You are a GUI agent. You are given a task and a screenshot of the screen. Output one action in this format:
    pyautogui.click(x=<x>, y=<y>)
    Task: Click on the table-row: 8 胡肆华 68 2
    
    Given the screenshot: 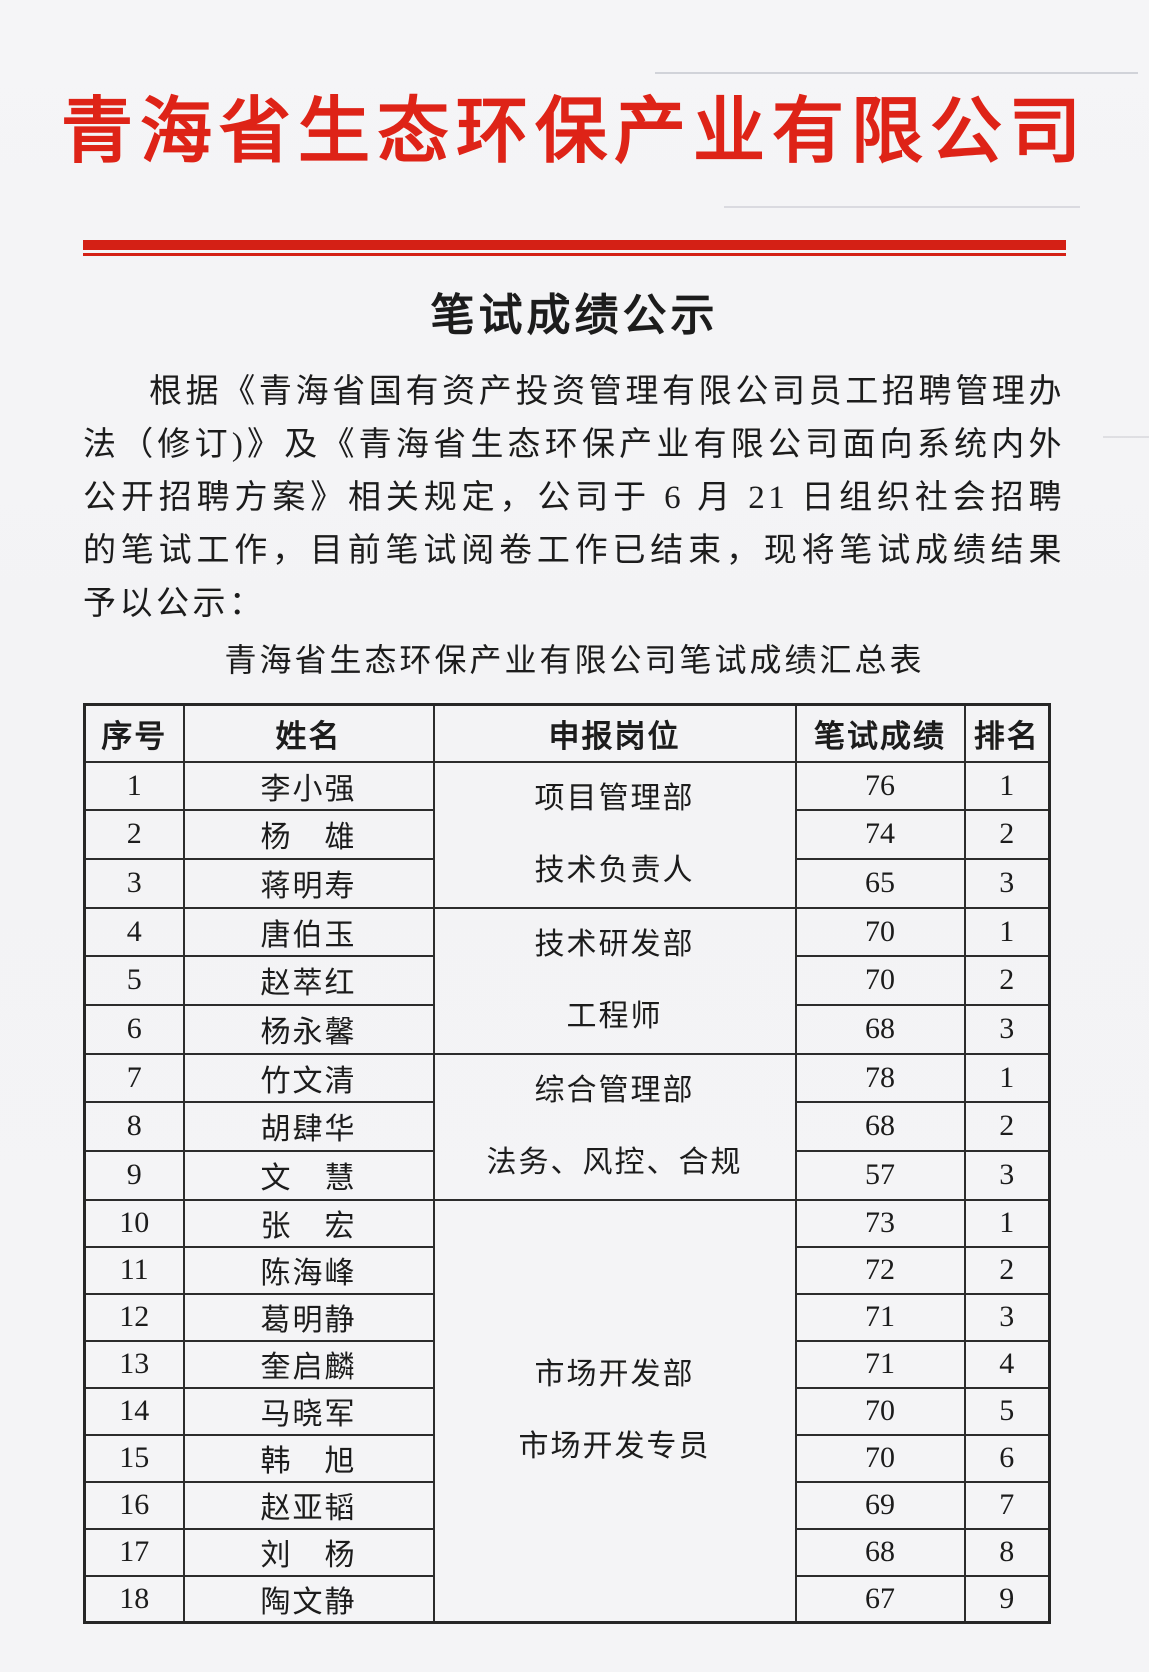 What is the action you would take?
    pyautogui.click(x=567, y=1126)
    